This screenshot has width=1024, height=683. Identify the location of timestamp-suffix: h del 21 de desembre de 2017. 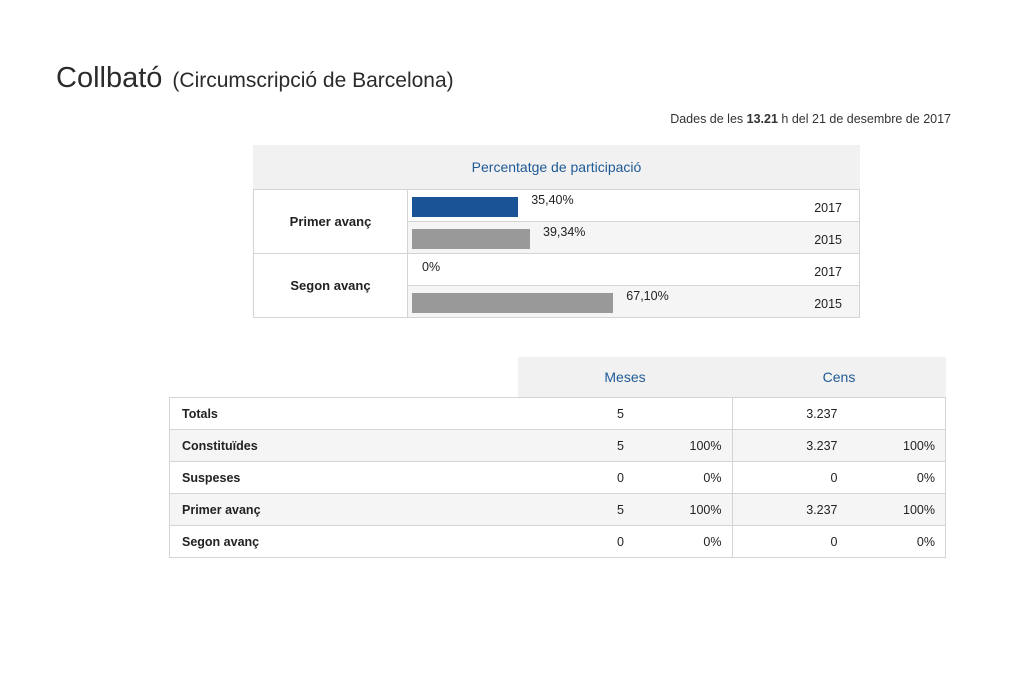
(866, 119).